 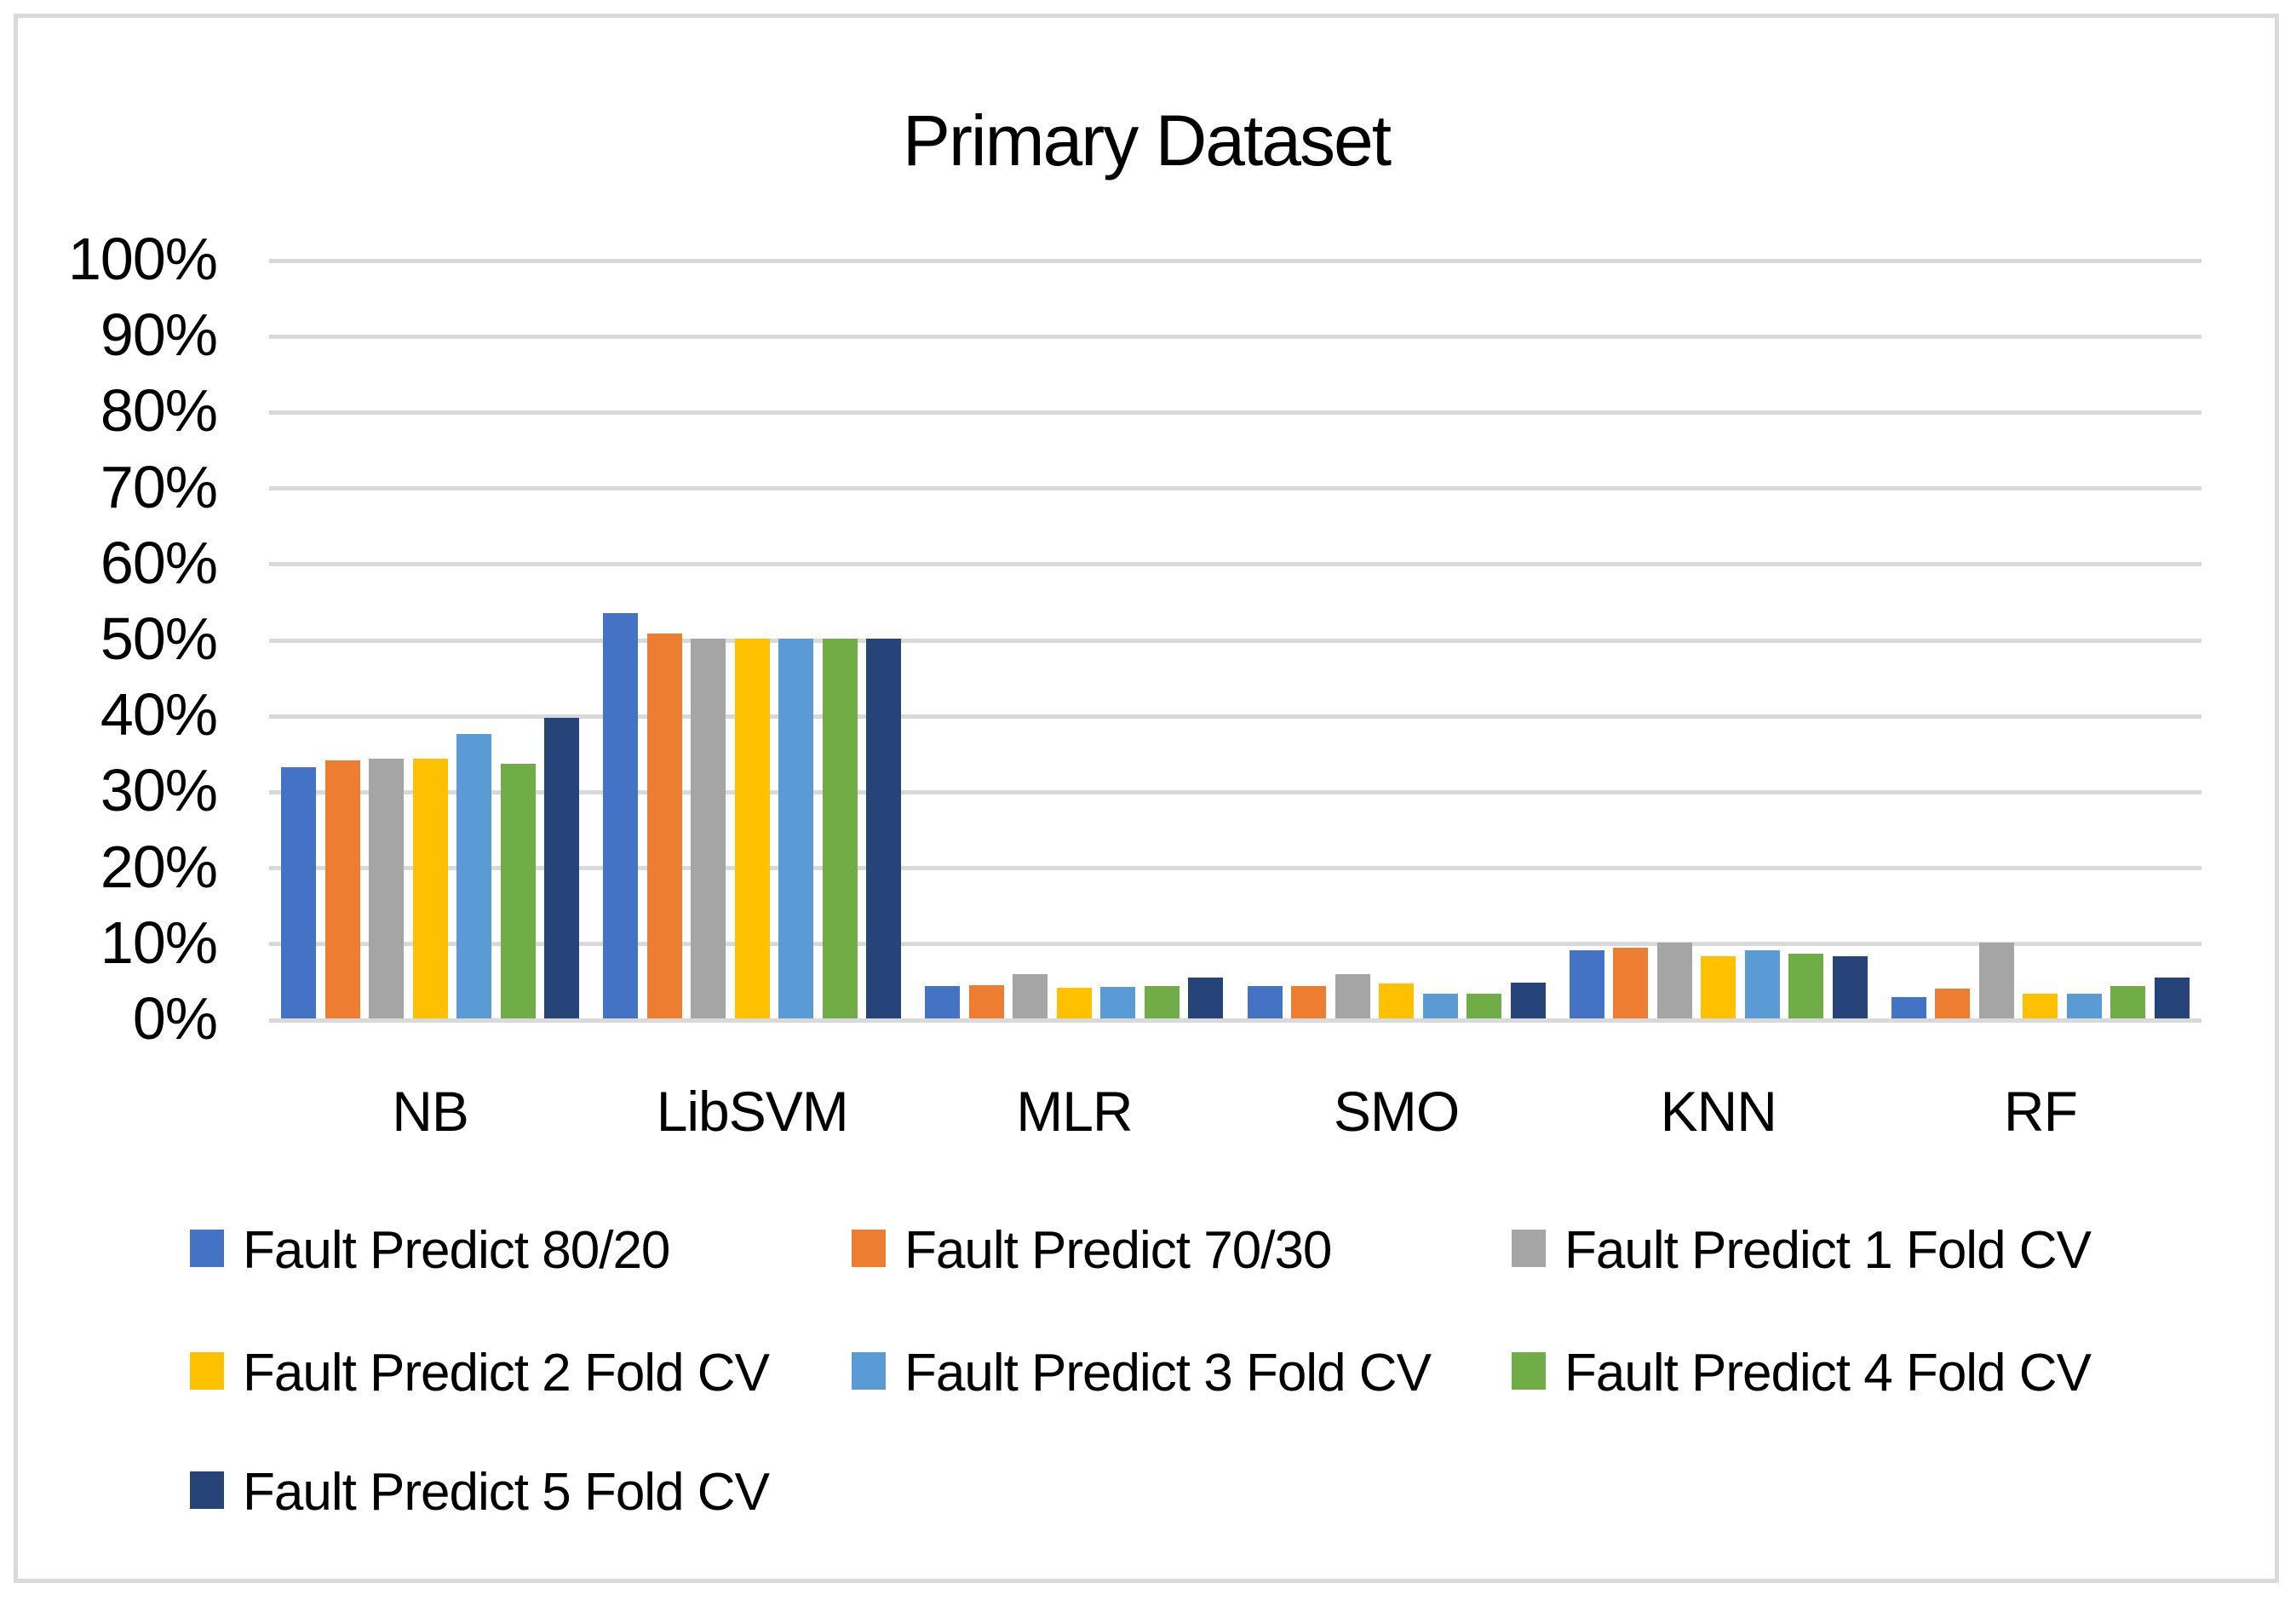 I want to click on y-axis-tick-label: 50%, so click(x=159, y=638).